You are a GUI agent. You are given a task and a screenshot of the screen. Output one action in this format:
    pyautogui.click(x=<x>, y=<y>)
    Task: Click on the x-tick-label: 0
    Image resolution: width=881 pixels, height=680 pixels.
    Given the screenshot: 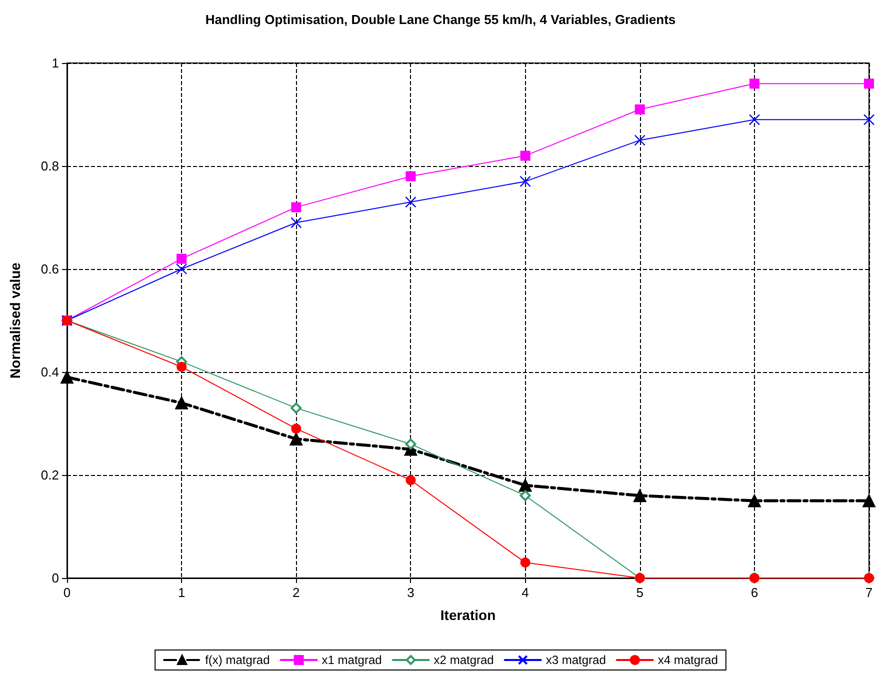 What is the action you would take?
    pyautogui.click(x=67, y=592)
    